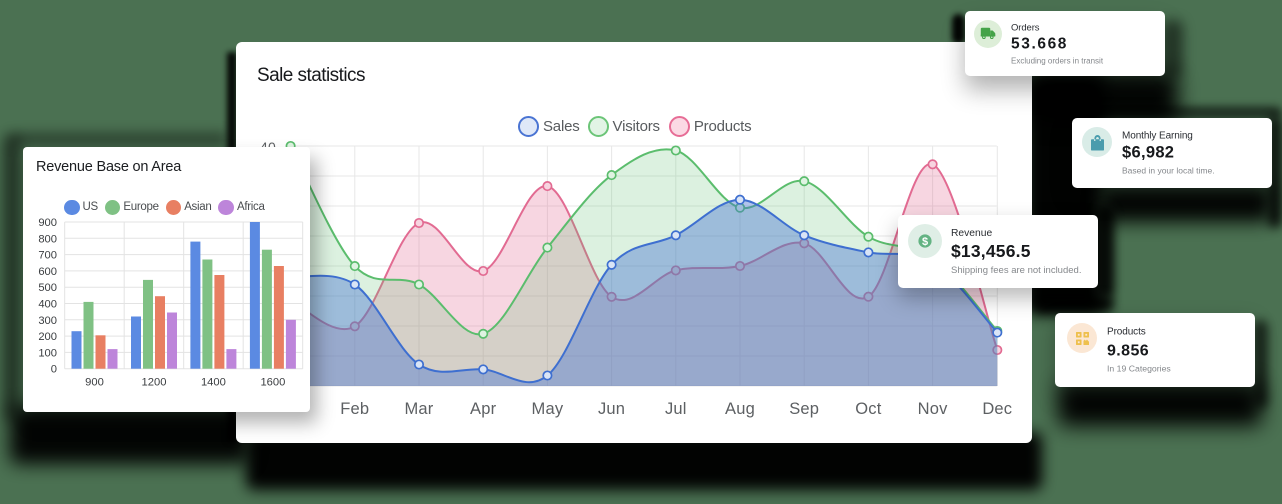 The height and width of the screenshot is (504, 1282). Describe the element at coordinates (611, 409) in the screenshot. I see `svg-text: Jun` at that location.